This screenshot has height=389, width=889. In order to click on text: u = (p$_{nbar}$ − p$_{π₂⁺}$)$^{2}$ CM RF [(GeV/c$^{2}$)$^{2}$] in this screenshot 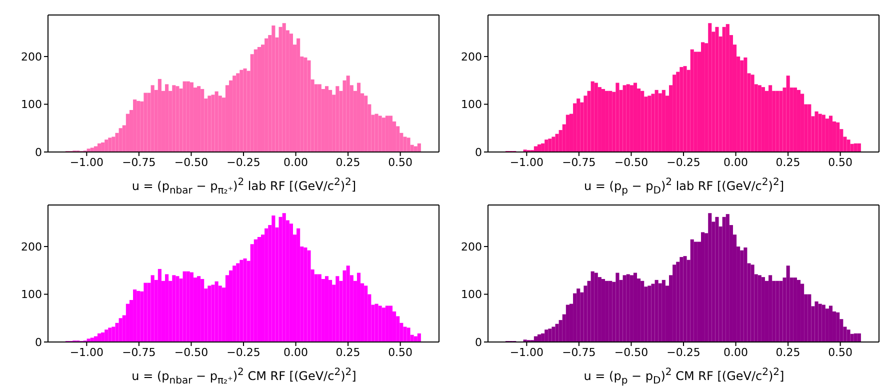, I will do `click(244, 376)`.